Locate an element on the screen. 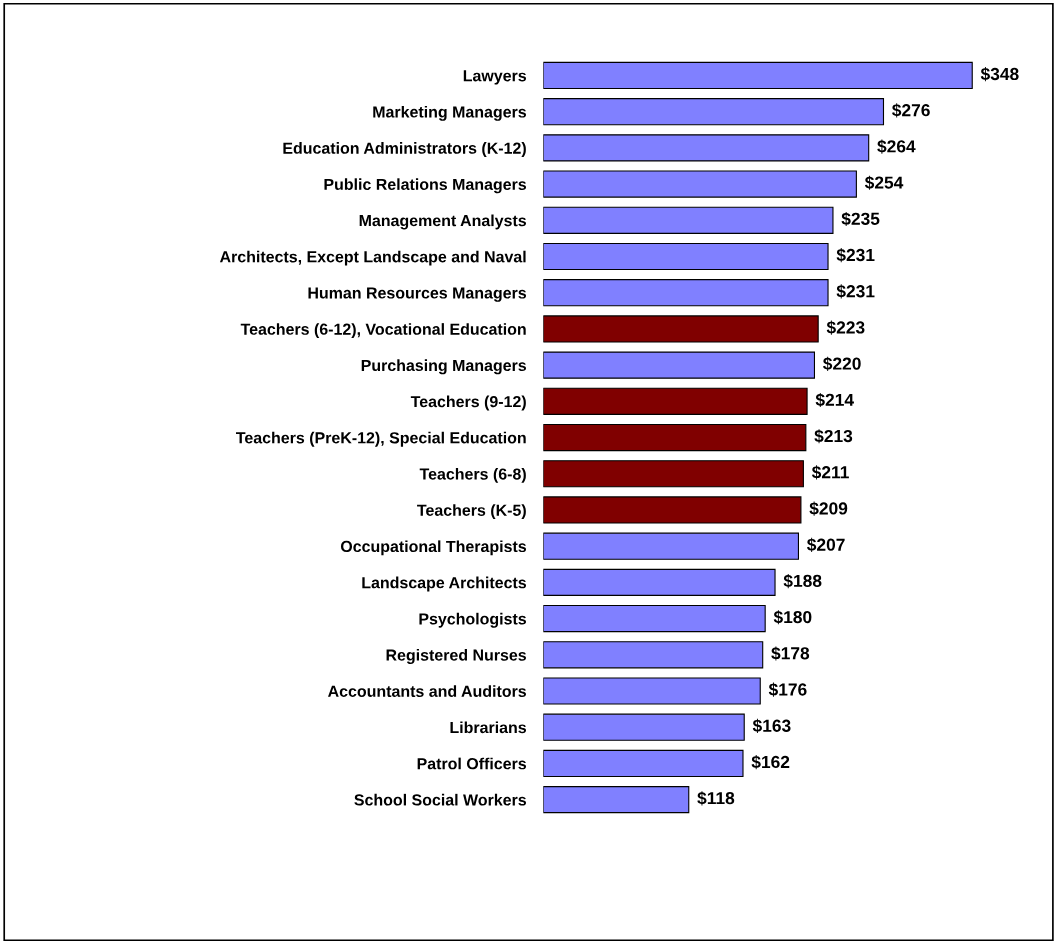  y-tick-label: Lawyers is located at coordinates (495, 77).